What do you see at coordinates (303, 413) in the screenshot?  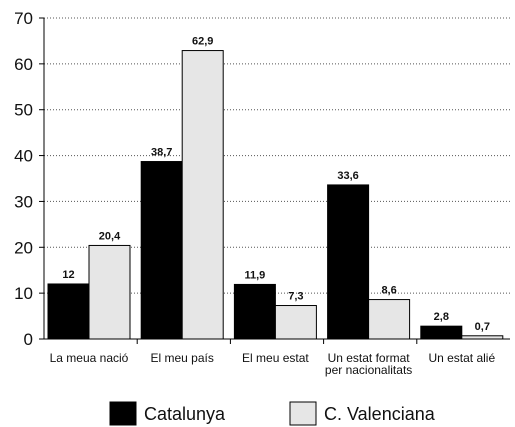 I see `legend-swatch-valenciana` at bounding box center [303, 413].